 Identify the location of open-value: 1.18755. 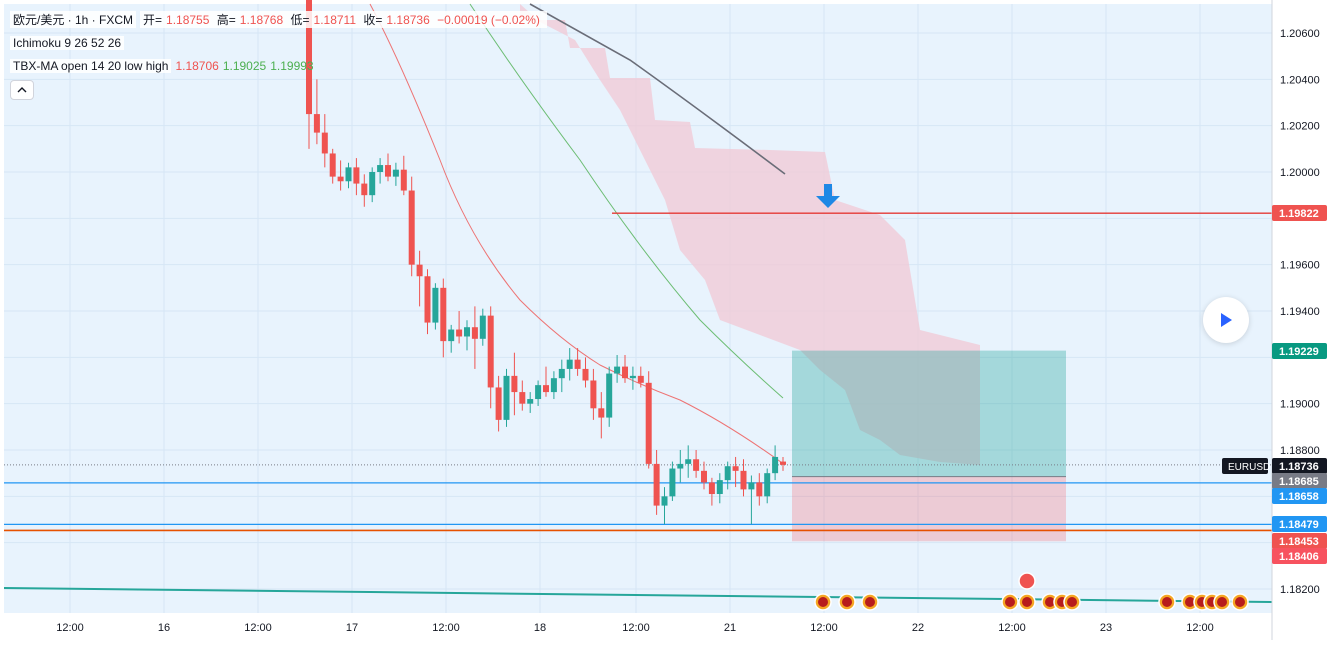
(188, 20).